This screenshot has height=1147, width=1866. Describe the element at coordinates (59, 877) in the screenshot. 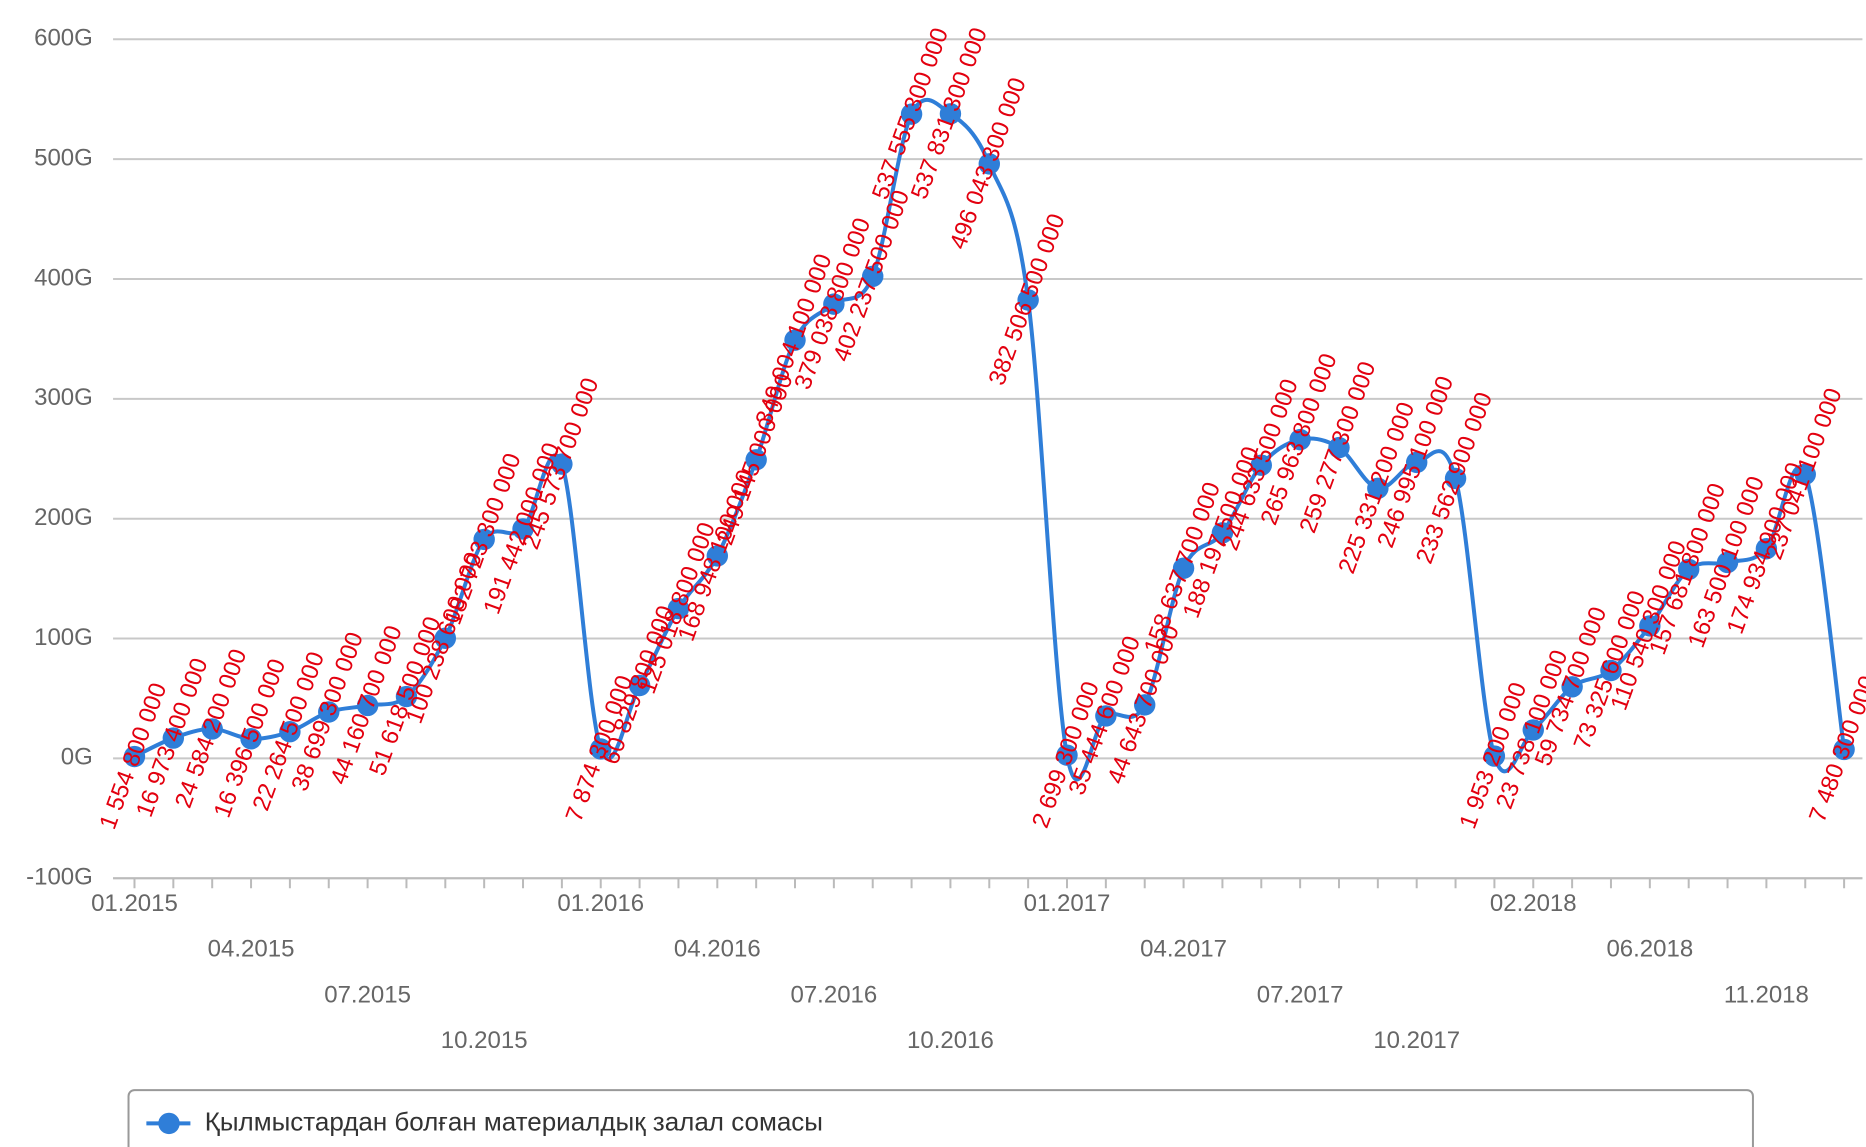

I see `y-tick-label: -100G` at that location.